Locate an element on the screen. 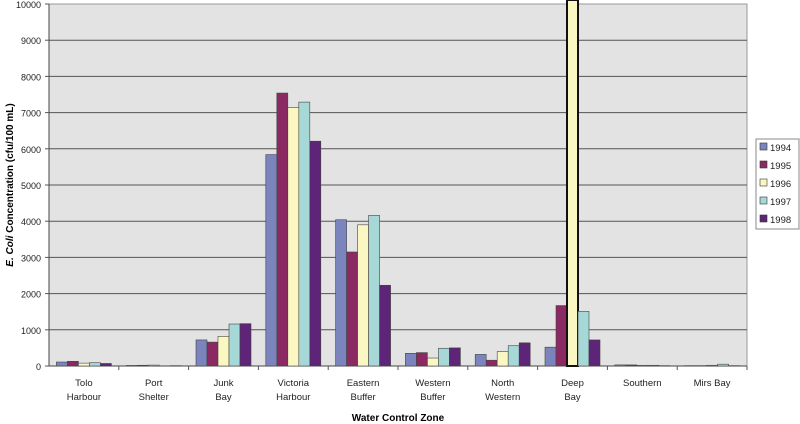 The width and height of the screenshot is (800, 424). x-tick-label: Tolo is located at coordinates (83, 383).